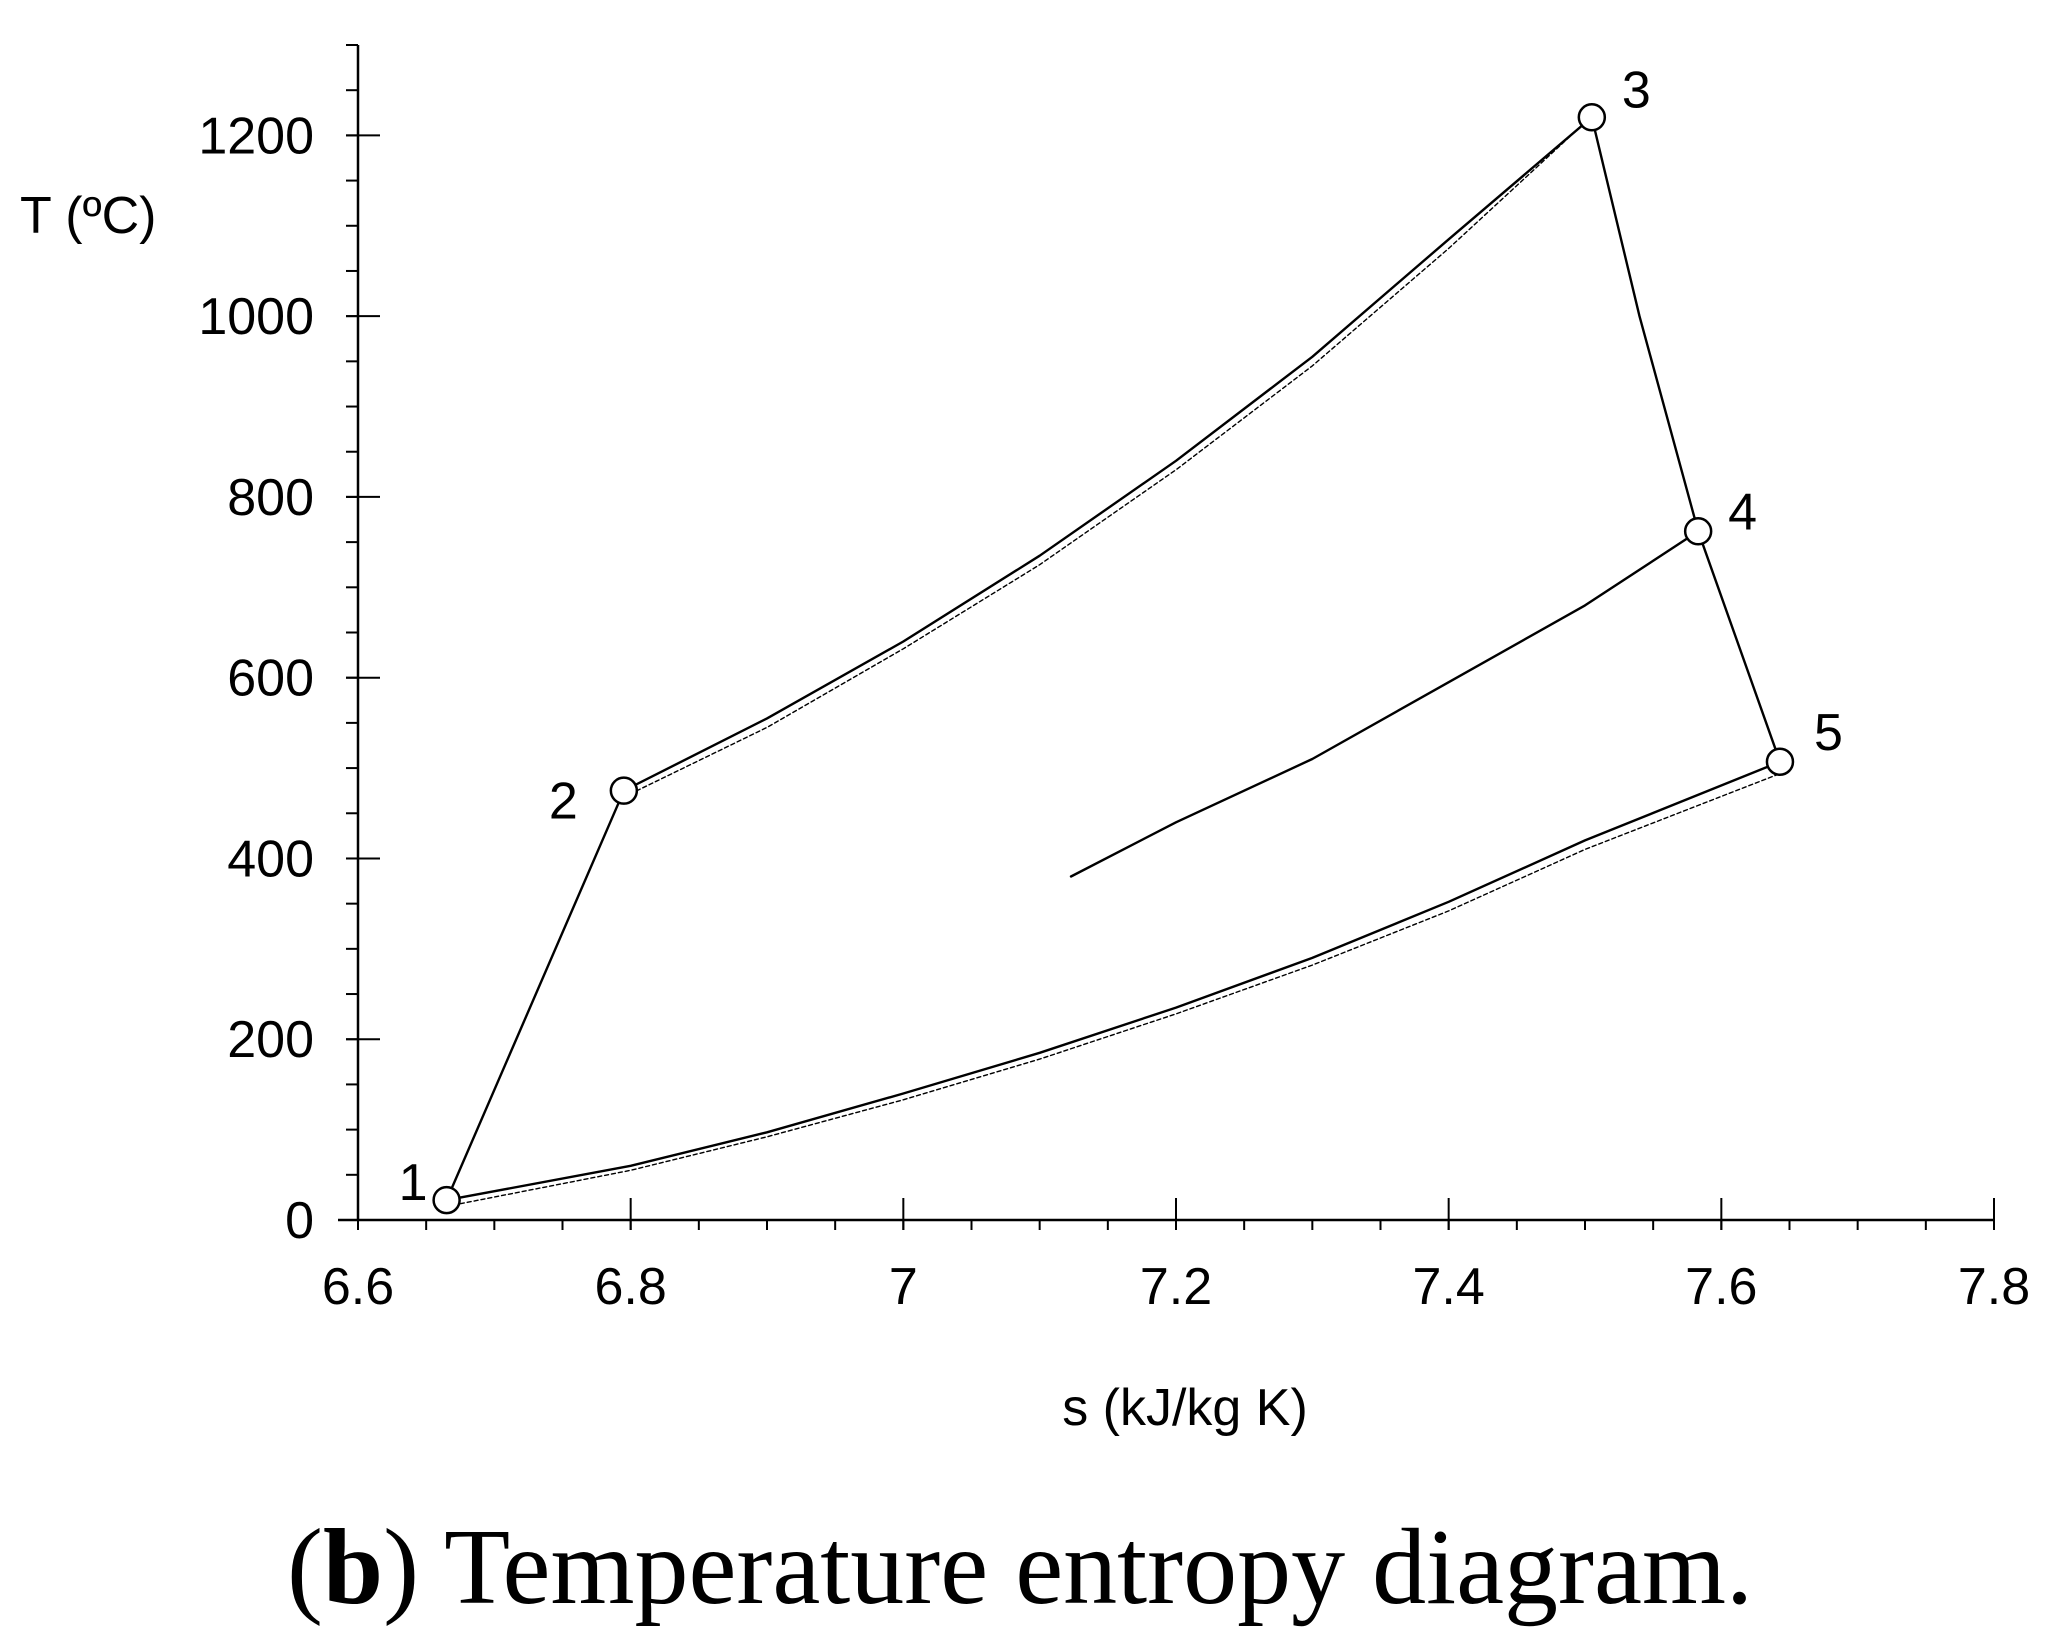 The width and height of the screenshot is (2045, 1633). What do you see at coordinates (270, 498) in the screenshot?
I see `y-tick-label: 800` at bounding box center [270, 498].